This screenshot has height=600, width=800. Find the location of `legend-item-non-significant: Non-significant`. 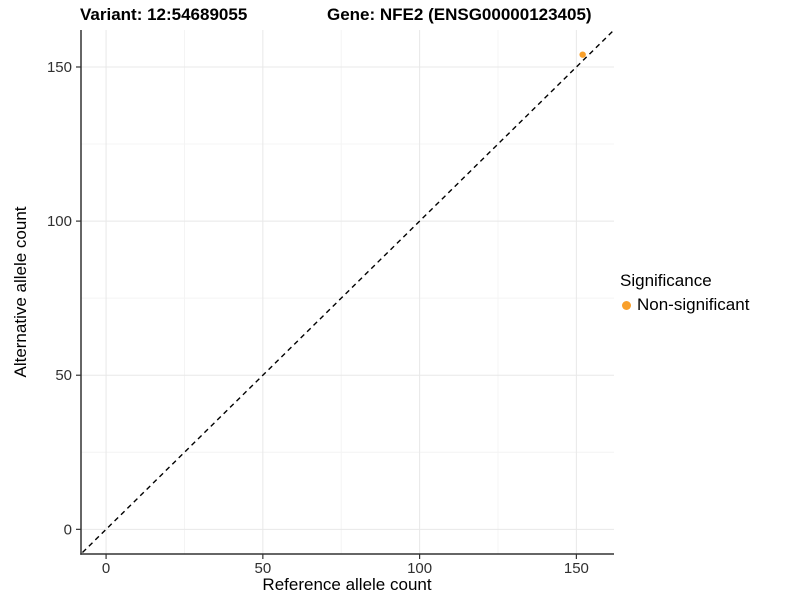

legend-item-non-significant: Non-significant is located at coordinates (684, 305).